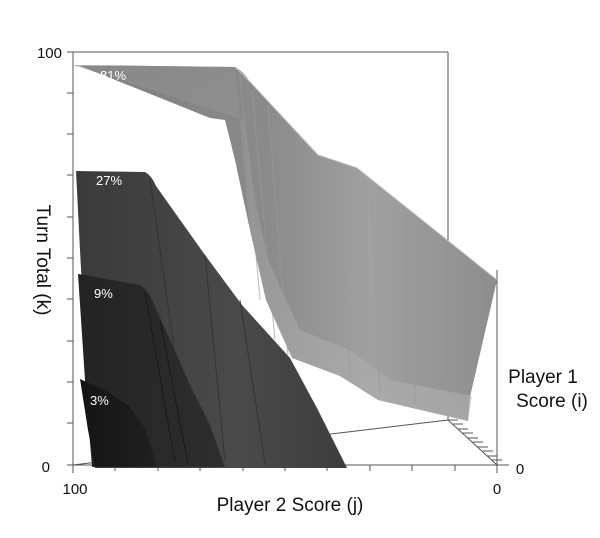 Image resolution: width=600 pixels, height=538 pixels. Describe the element at coordinates (290, 505) in the screenshot. I see `x-axis-title: Player 2 Score (j)` at that location.